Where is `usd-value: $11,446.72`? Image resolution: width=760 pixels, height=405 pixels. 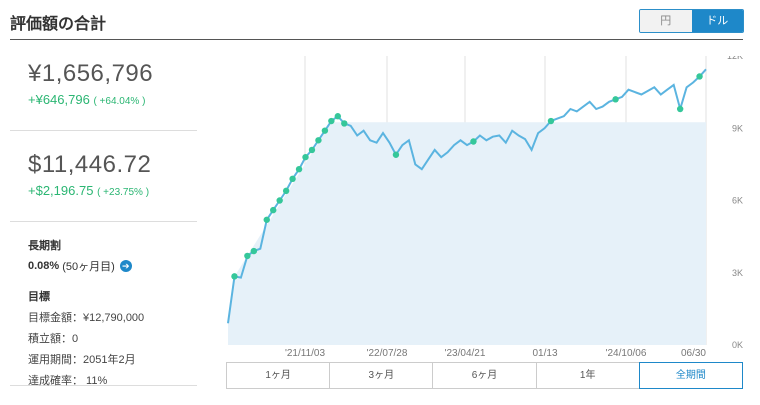
usd-value: $11,446.72 is located at coordinates (90, 164).